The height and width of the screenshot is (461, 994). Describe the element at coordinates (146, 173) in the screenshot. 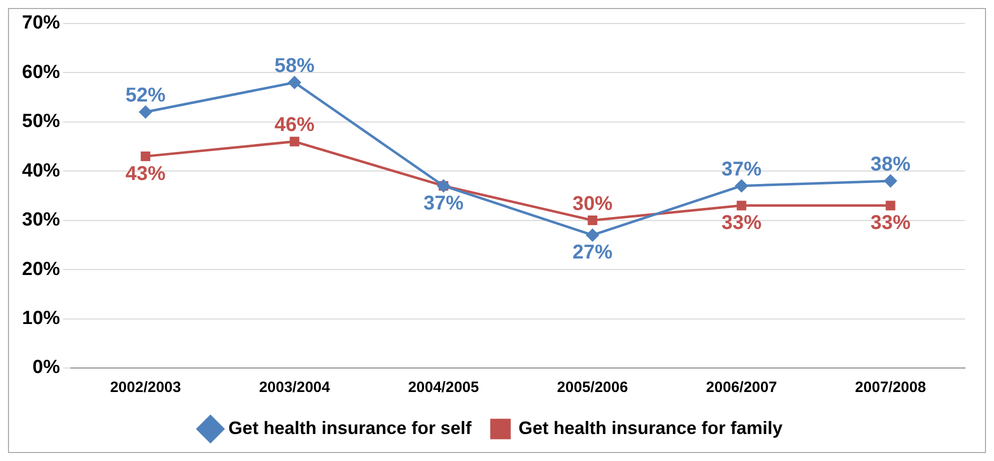

I see `data-label: 43%` at that location.